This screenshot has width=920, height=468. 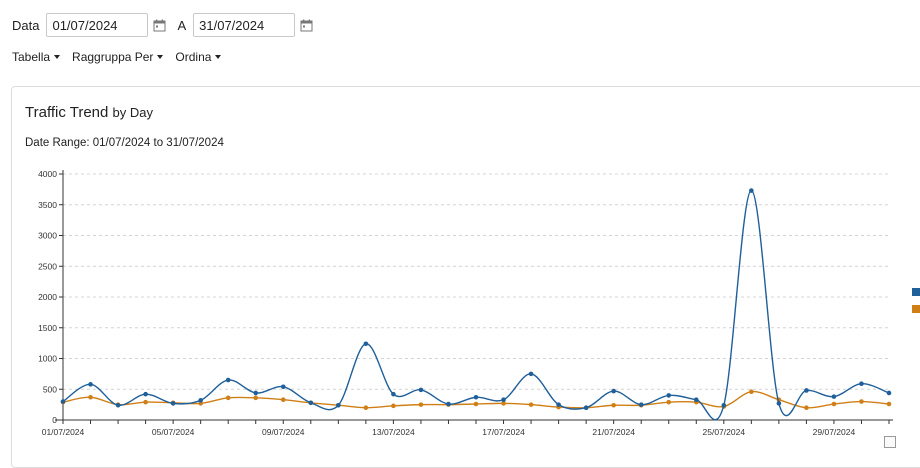 What do you see at coordinates (47, 205) in the screenshot?
I see `y-axis-tick-label: 3500` at bounding box center [47, 205].